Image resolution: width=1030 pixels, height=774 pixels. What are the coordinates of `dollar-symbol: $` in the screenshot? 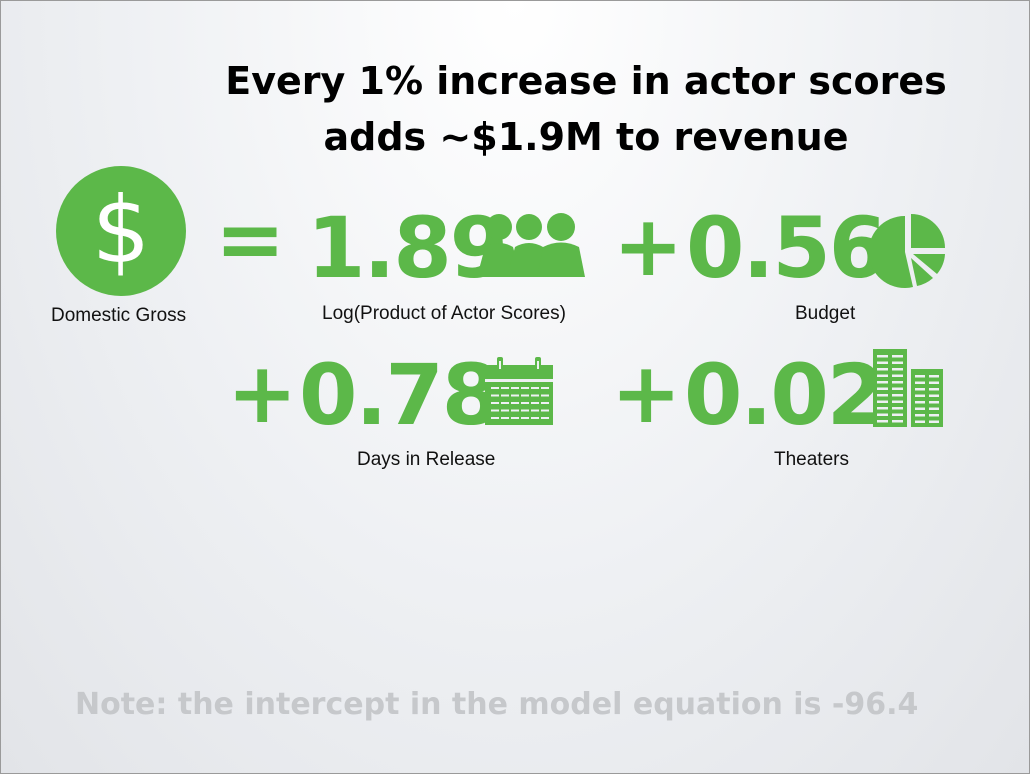 It's located at (121, 230).